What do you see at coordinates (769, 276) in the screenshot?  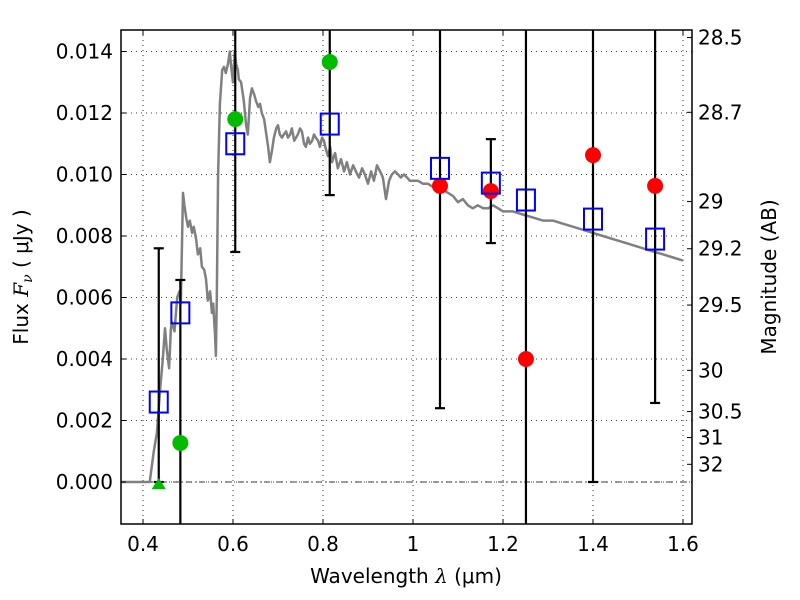 I see `y2-axis-label: Magnitude (AB)` at bounding box center [769, 276].